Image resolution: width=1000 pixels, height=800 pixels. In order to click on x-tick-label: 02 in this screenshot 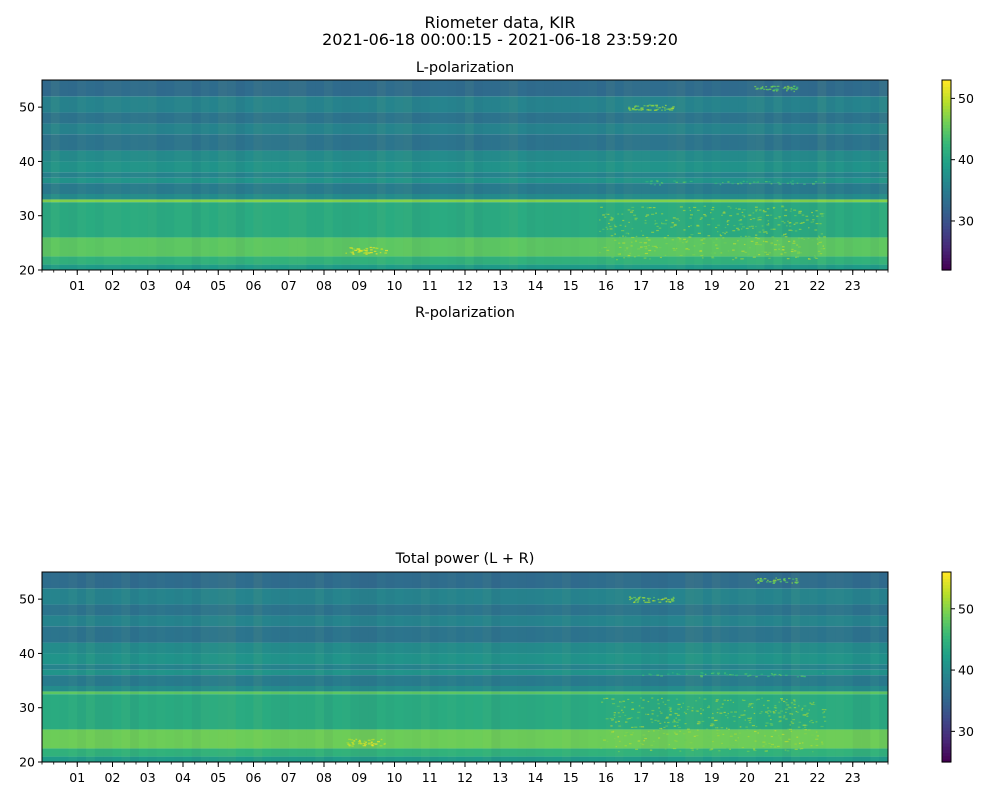, I will do `click(113, 777)`.